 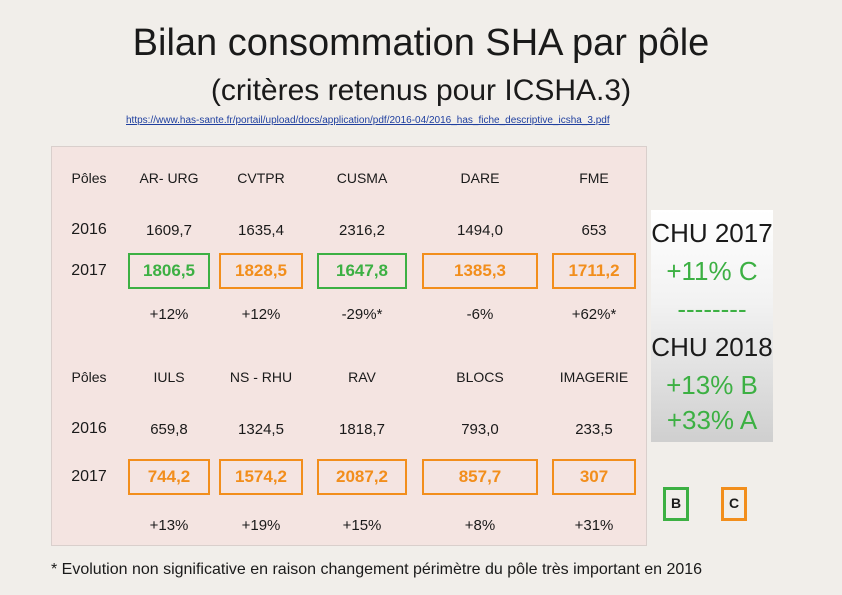 I want to click on table2-2017-ns-rhu: 1574,2, so click(x=261, y=477).